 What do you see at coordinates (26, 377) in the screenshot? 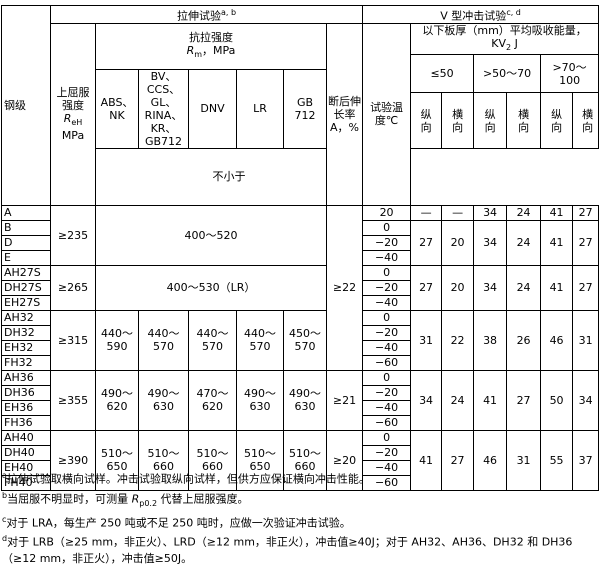
I see `grade: AH36` at bounding box center [26, 377].